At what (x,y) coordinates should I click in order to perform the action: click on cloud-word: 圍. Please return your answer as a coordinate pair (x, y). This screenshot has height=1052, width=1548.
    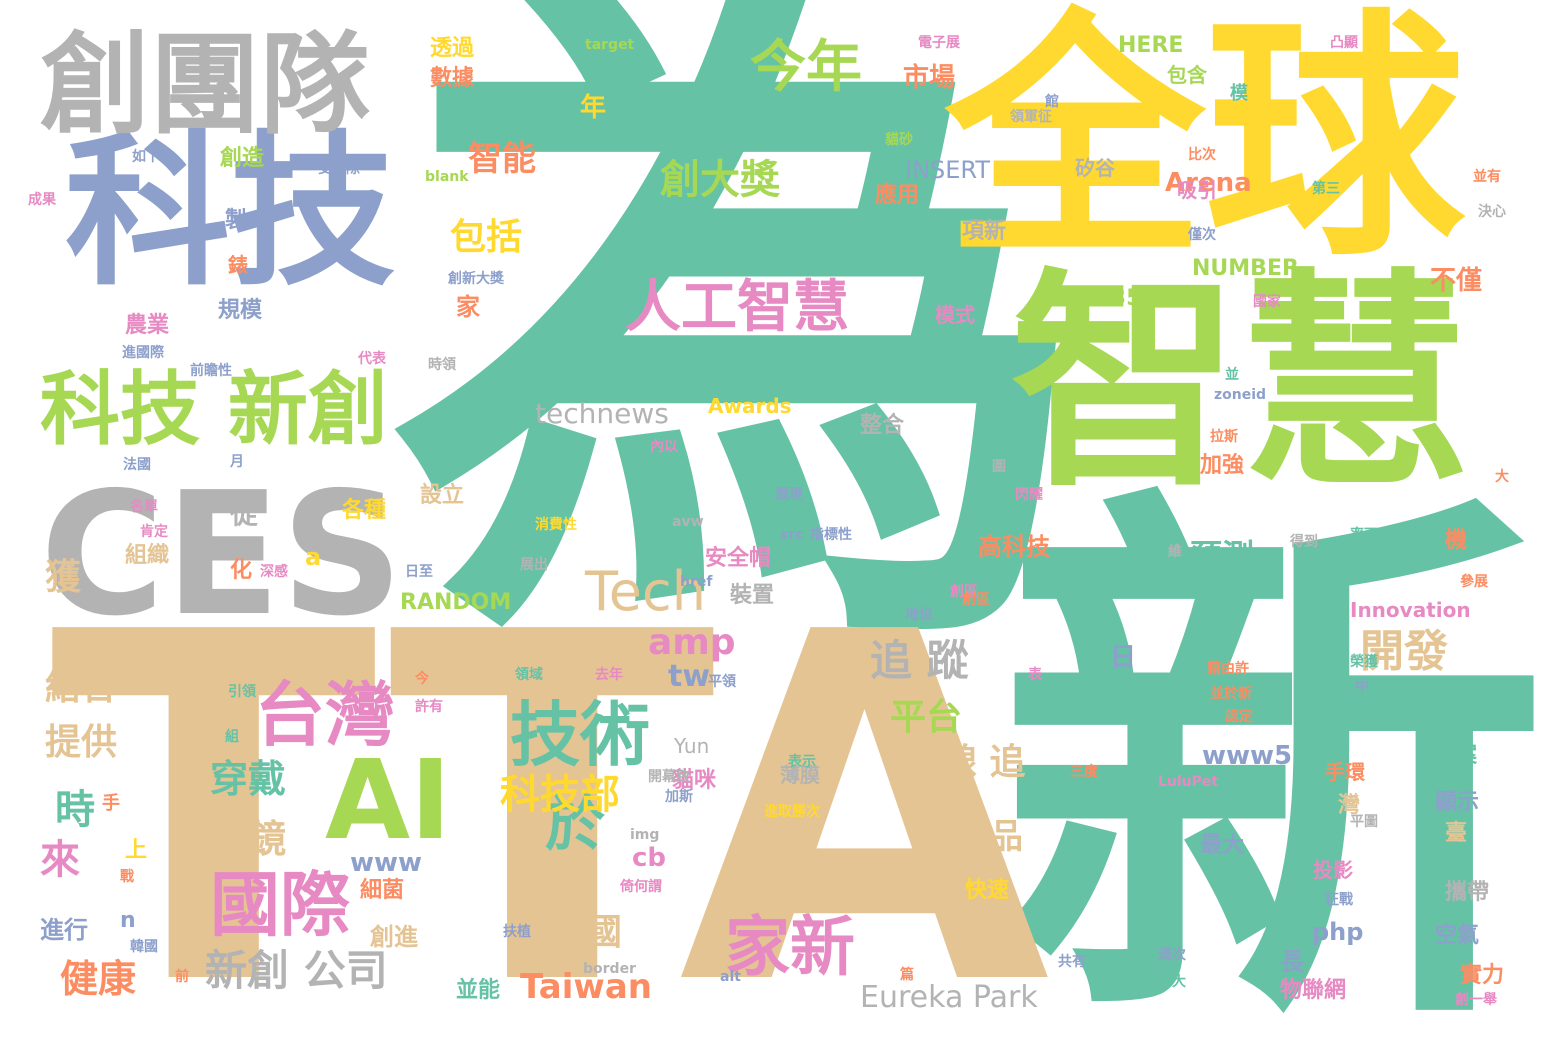
    Looking at the image, I should click on (999, 467).